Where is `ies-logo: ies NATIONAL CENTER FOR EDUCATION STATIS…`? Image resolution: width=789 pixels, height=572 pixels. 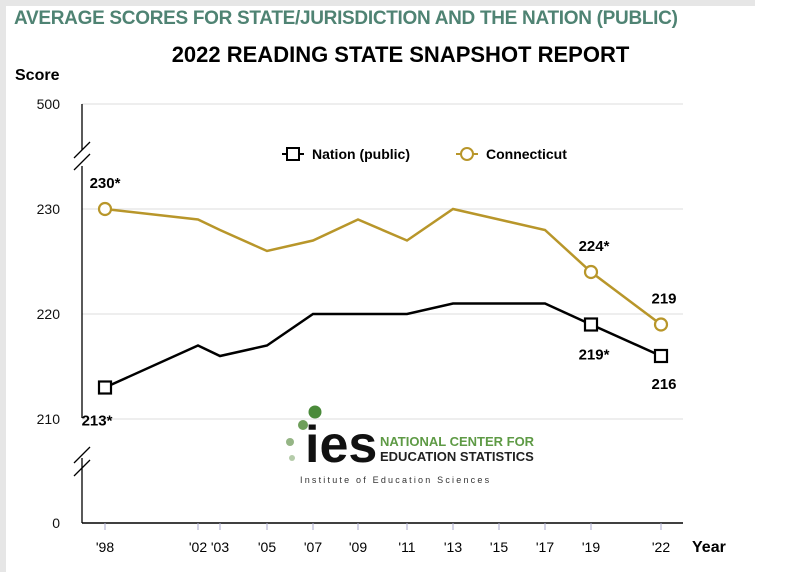
ies-logo: ies NATIONAL CENTER FOR EDUCATION STATIS… is located at coordinates (410, 445).